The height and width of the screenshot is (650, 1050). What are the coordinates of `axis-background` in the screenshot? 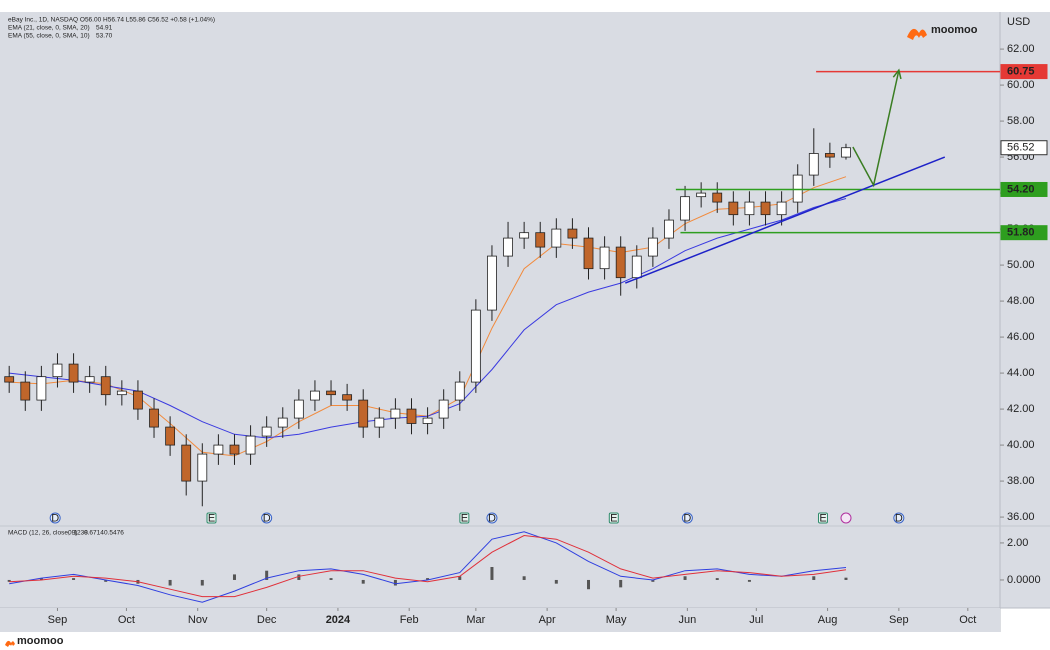 It's located at (1025, 310).